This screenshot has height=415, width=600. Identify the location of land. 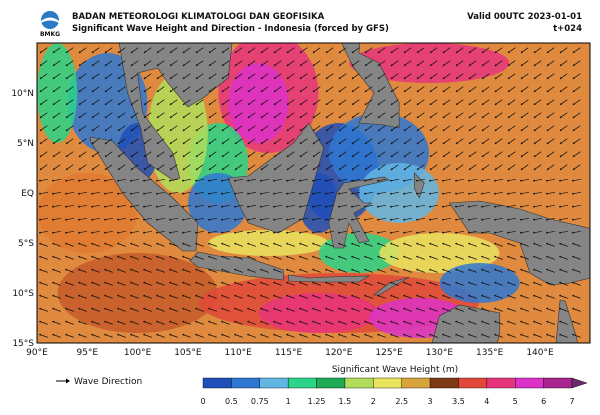
(519, 243).